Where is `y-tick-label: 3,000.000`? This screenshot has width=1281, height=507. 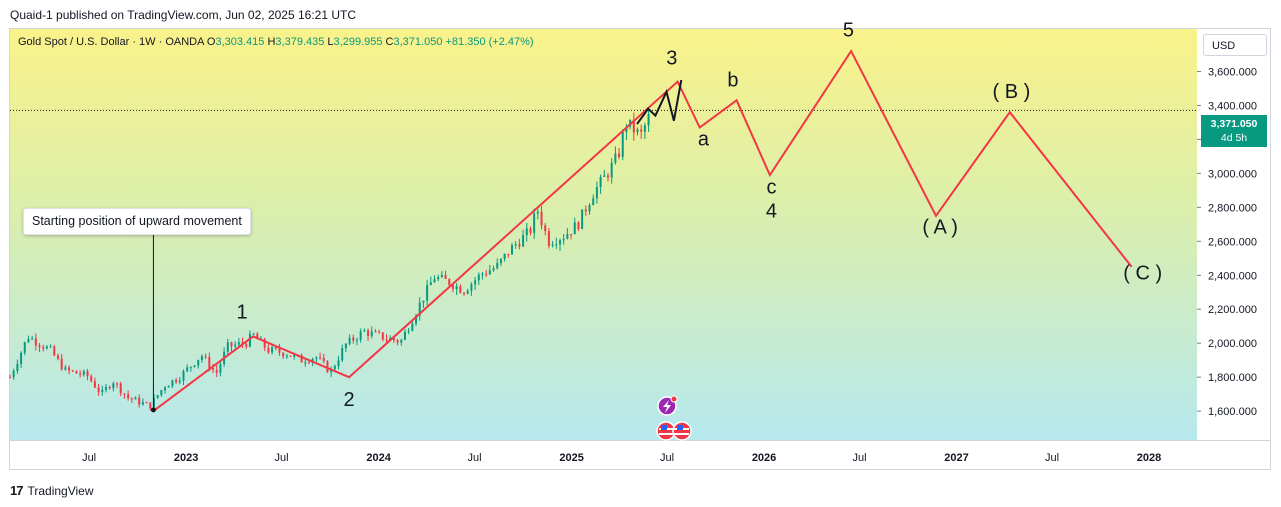
y-tick-label: 3,000.000 is located at coordinates (1232, 174).